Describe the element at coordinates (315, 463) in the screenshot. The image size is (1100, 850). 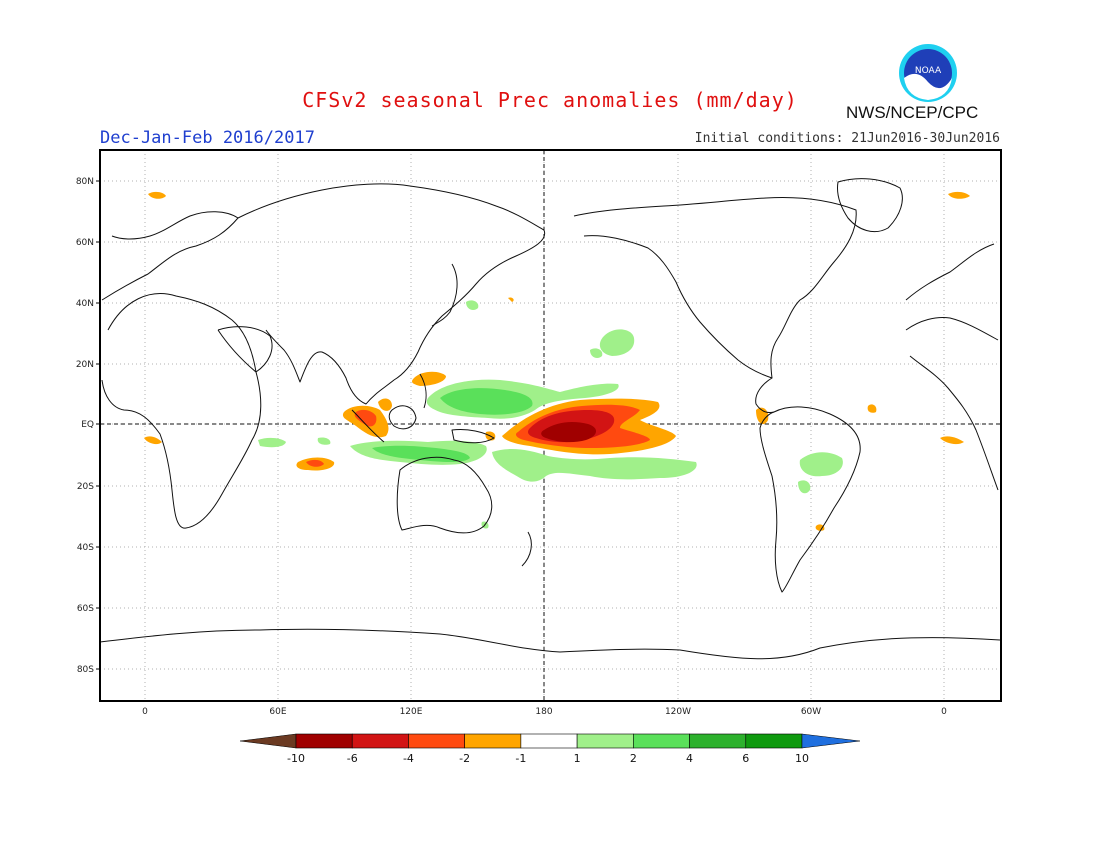
I see `dry-anomaly-indian-ocean-core` at that location.